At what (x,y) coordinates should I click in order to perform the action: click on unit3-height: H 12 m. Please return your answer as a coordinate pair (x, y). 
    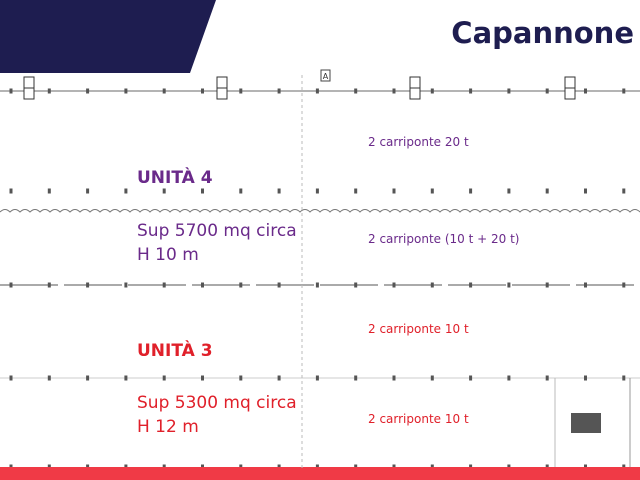
    Looking at the image, I should click on (168, 427).